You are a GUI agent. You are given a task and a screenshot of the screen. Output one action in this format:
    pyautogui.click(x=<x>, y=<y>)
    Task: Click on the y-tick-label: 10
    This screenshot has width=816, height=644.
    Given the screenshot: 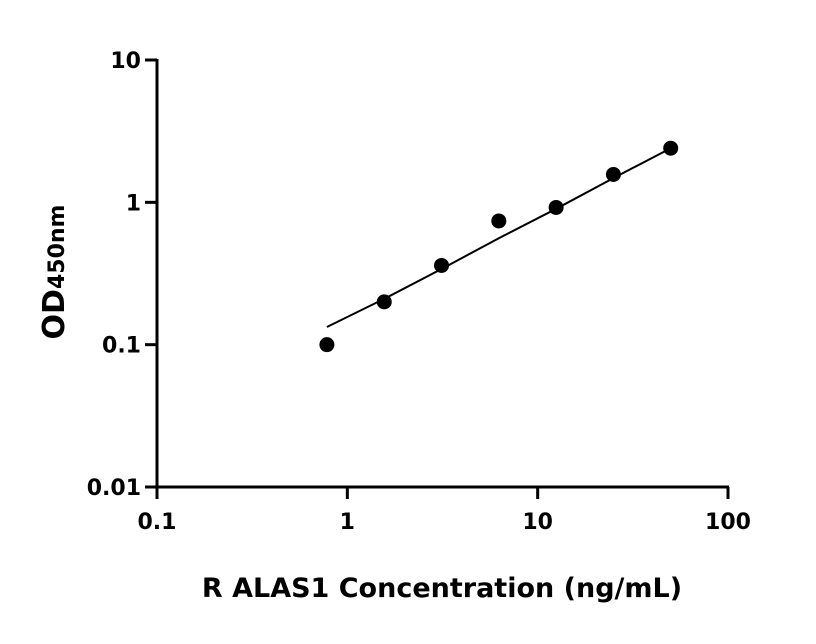 What is the action you would take?
    pyautogui.click(x=125, y=61)
    